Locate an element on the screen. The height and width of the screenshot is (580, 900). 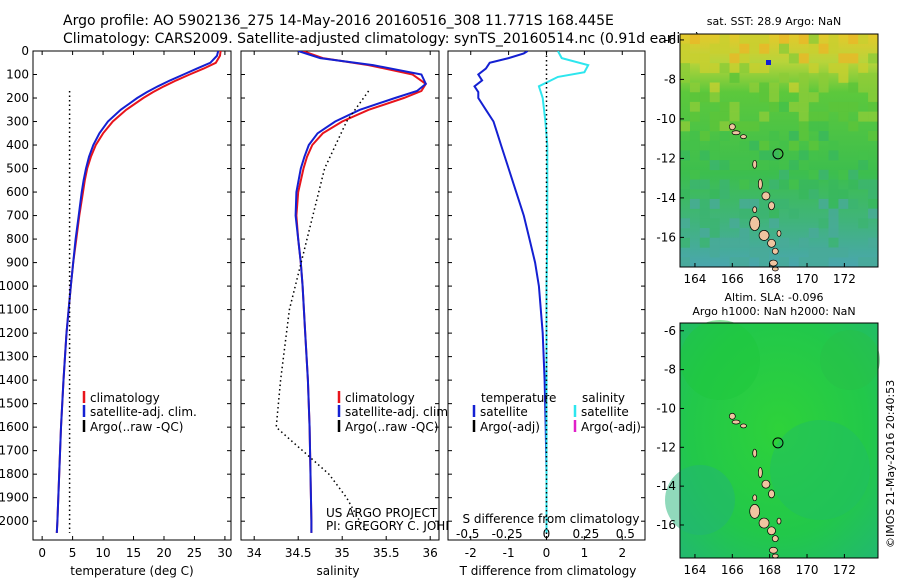
lon-tick-label: 164 is located at coordinates (694, 279).